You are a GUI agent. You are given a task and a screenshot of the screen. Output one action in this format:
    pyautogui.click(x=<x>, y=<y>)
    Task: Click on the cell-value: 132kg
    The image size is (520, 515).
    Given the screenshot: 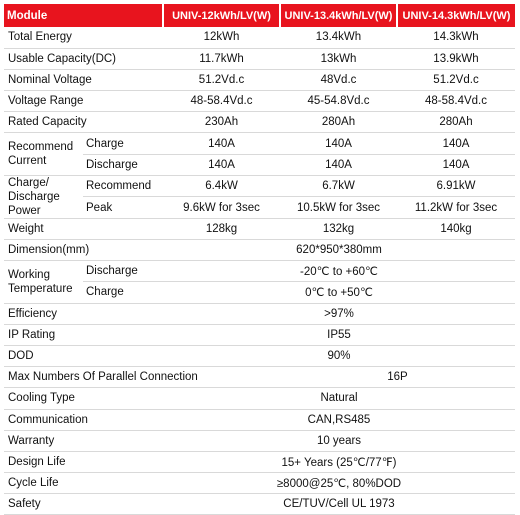 What is the action you would take?
    pyautogui.click(x=338, y=229)
    